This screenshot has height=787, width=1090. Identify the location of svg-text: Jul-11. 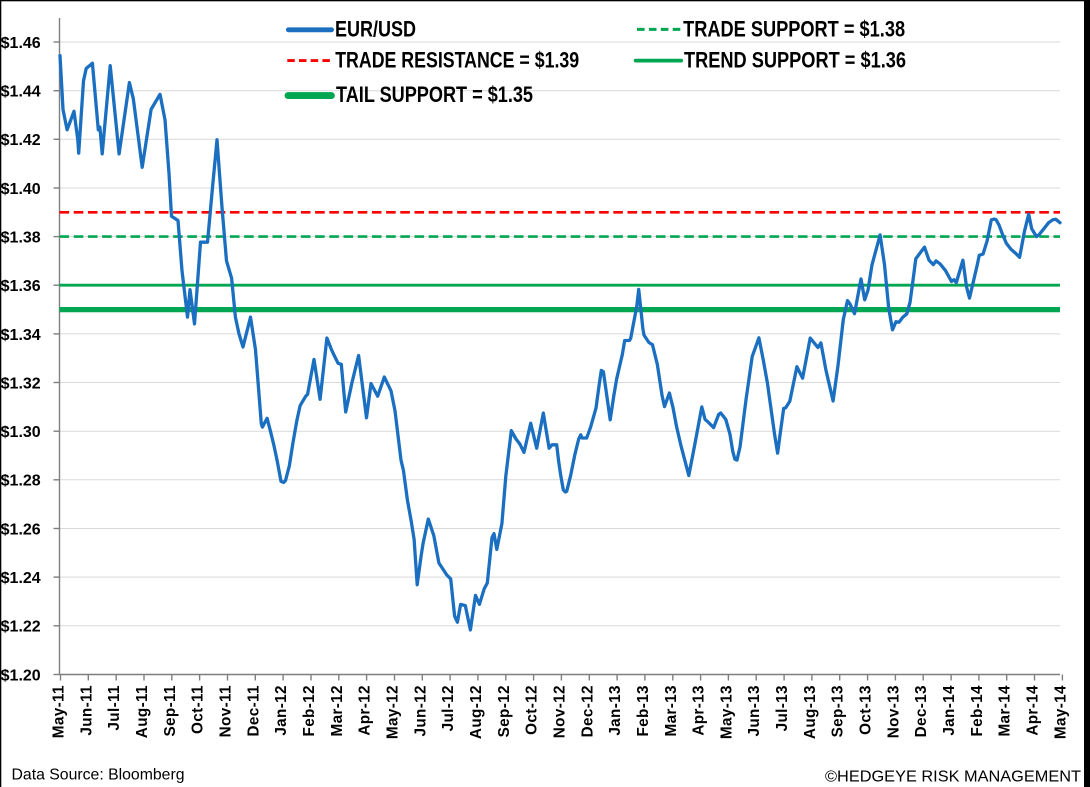
(114, 708).